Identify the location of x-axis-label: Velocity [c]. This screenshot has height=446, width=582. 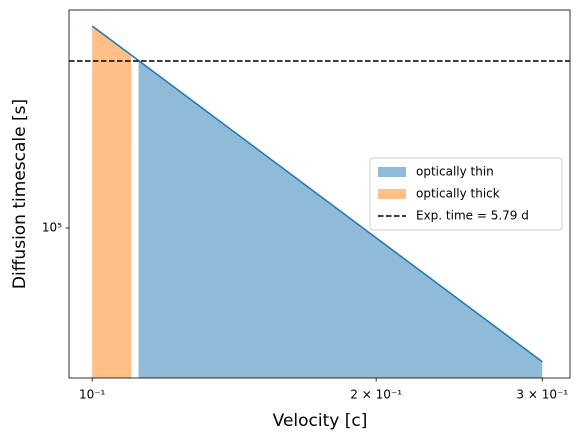
(320, 421).